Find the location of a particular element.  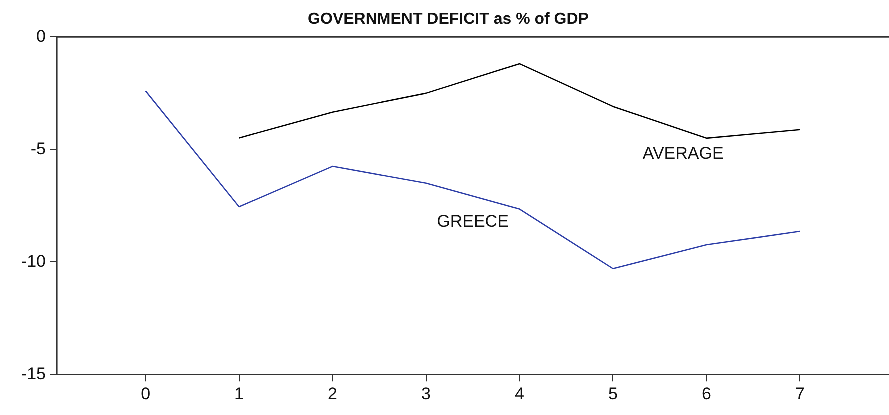

x-tick-label: 7 is located at coordinates (800, 394).